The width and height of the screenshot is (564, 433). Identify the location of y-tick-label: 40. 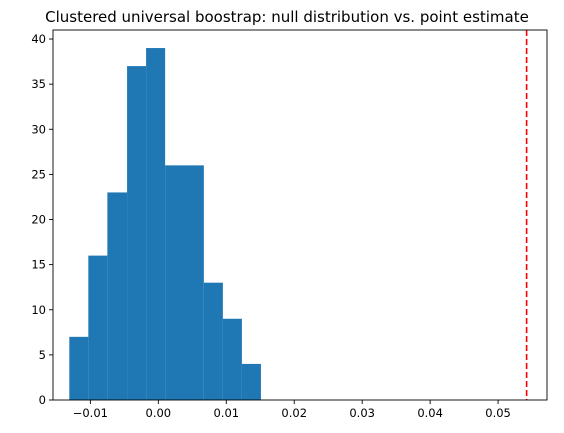
(38, 39).